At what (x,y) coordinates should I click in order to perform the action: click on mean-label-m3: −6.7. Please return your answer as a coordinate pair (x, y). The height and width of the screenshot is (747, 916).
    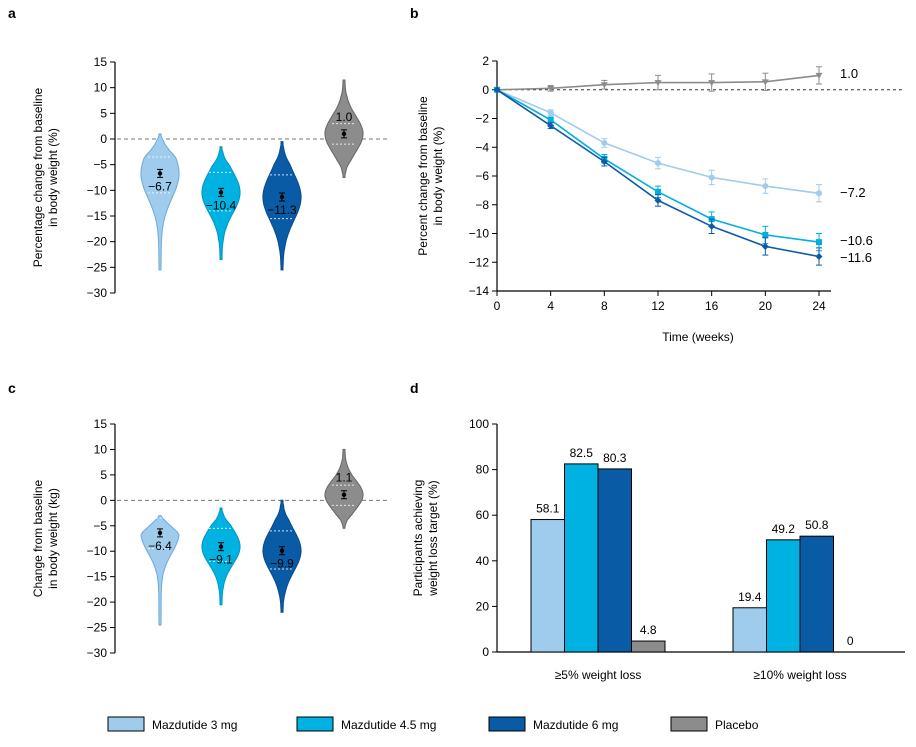
    Looking at the image, I should click on (160, 186).